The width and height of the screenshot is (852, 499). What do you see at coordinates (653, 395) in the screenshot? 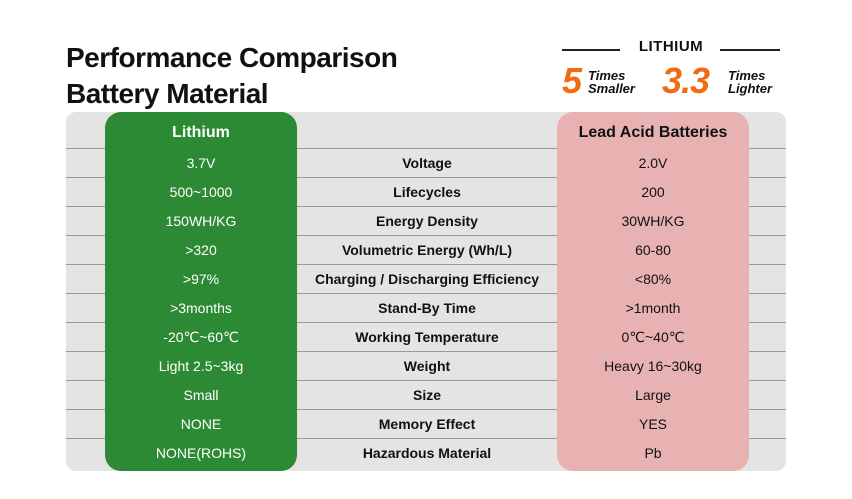
I see `lead-acid-value-size: Large` at bounding box center [653, 395].